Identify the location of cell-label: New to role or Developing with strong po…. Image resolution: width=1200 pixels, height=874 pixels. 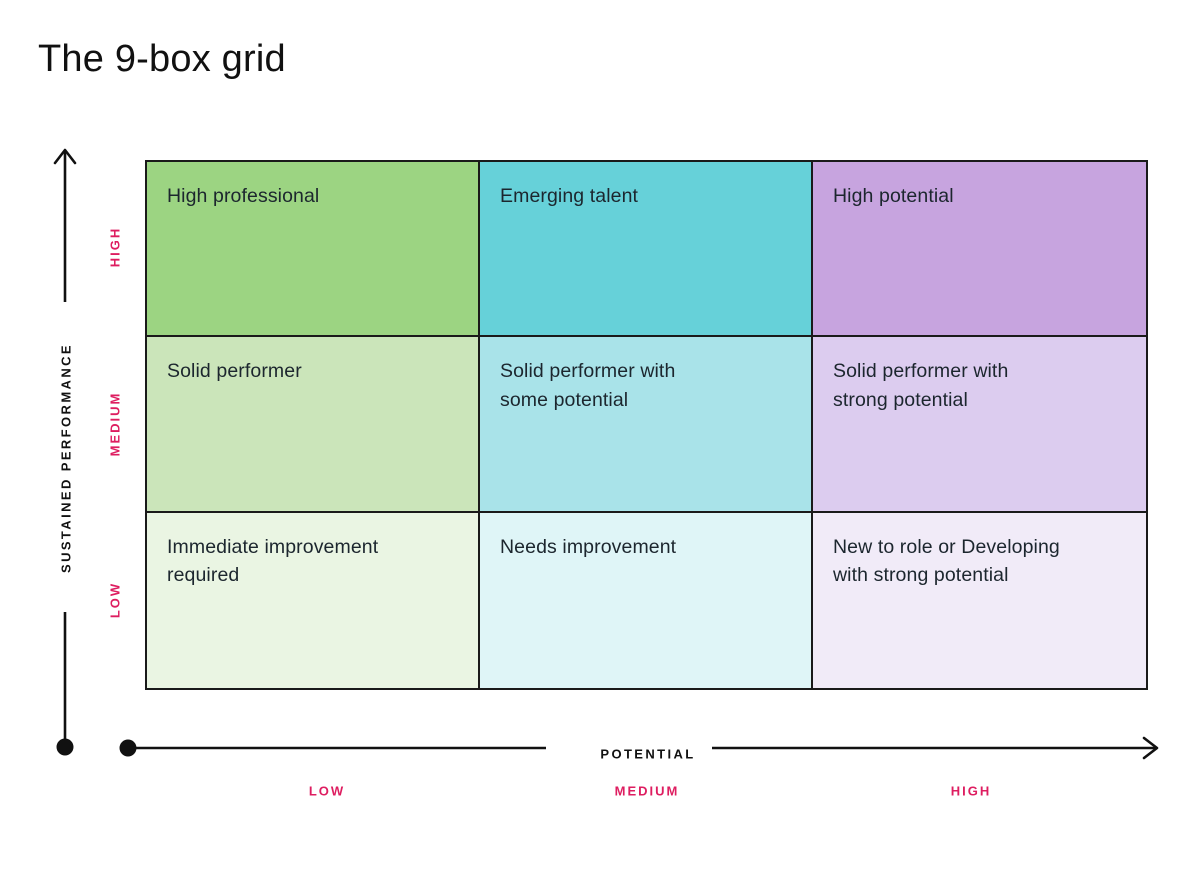
(946, 560).